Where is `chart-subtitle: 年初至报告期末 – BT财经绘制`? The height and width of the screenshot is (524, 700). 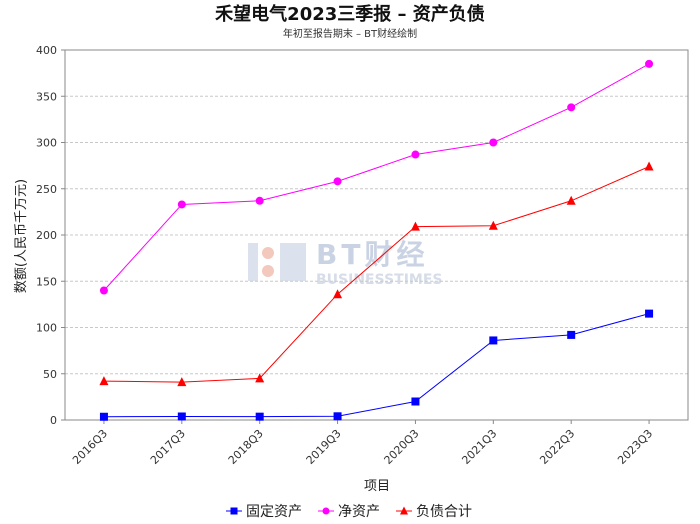 chart-subtitle: 年初至报告期末 – BT财经绘制 is located at coordinates (350, 33).